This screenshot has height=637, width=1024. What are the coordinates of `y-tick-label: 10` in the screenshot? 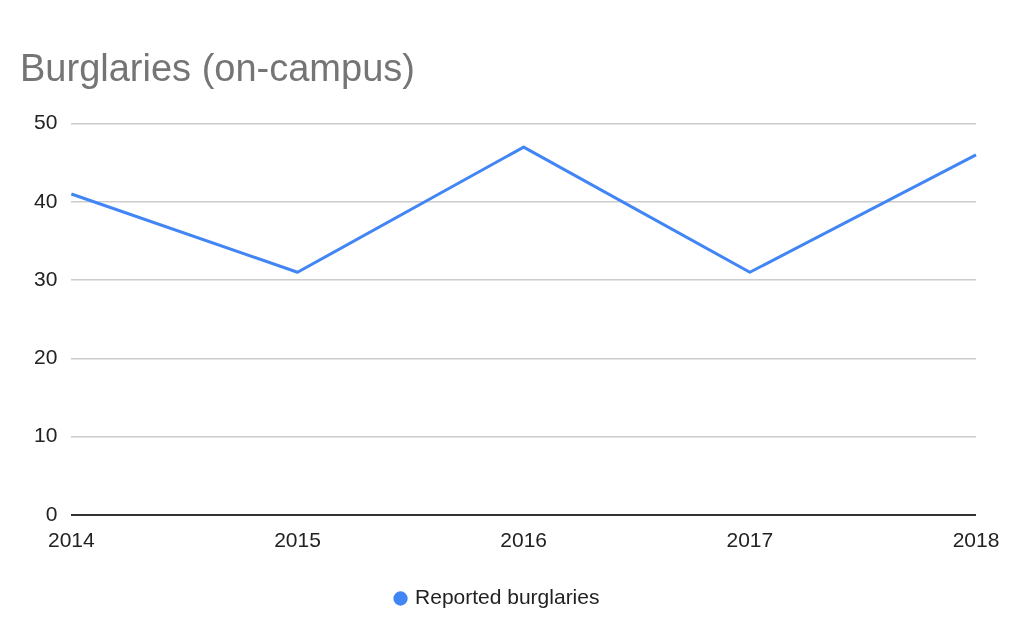 It's located at (46, 435).